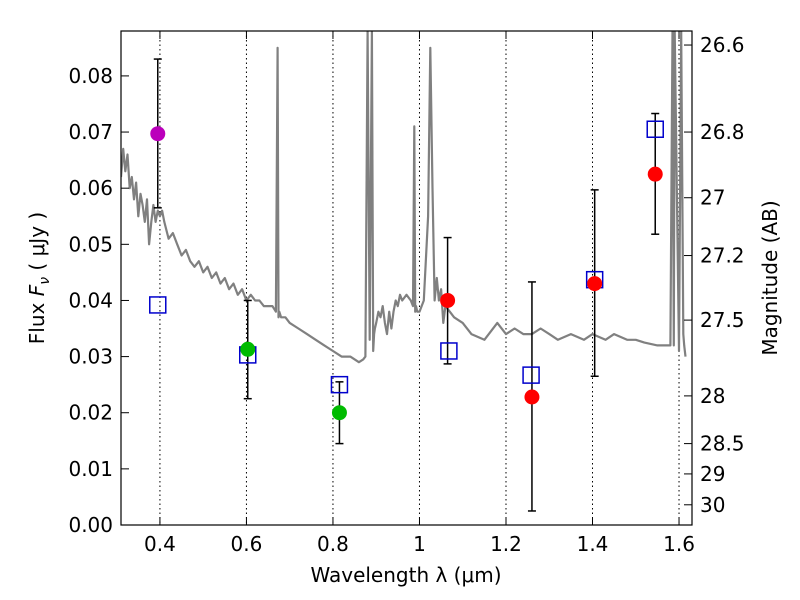 The image size is (800, 600). I want to click on magnitude-tick-label: 26.8, so click(722, 132).